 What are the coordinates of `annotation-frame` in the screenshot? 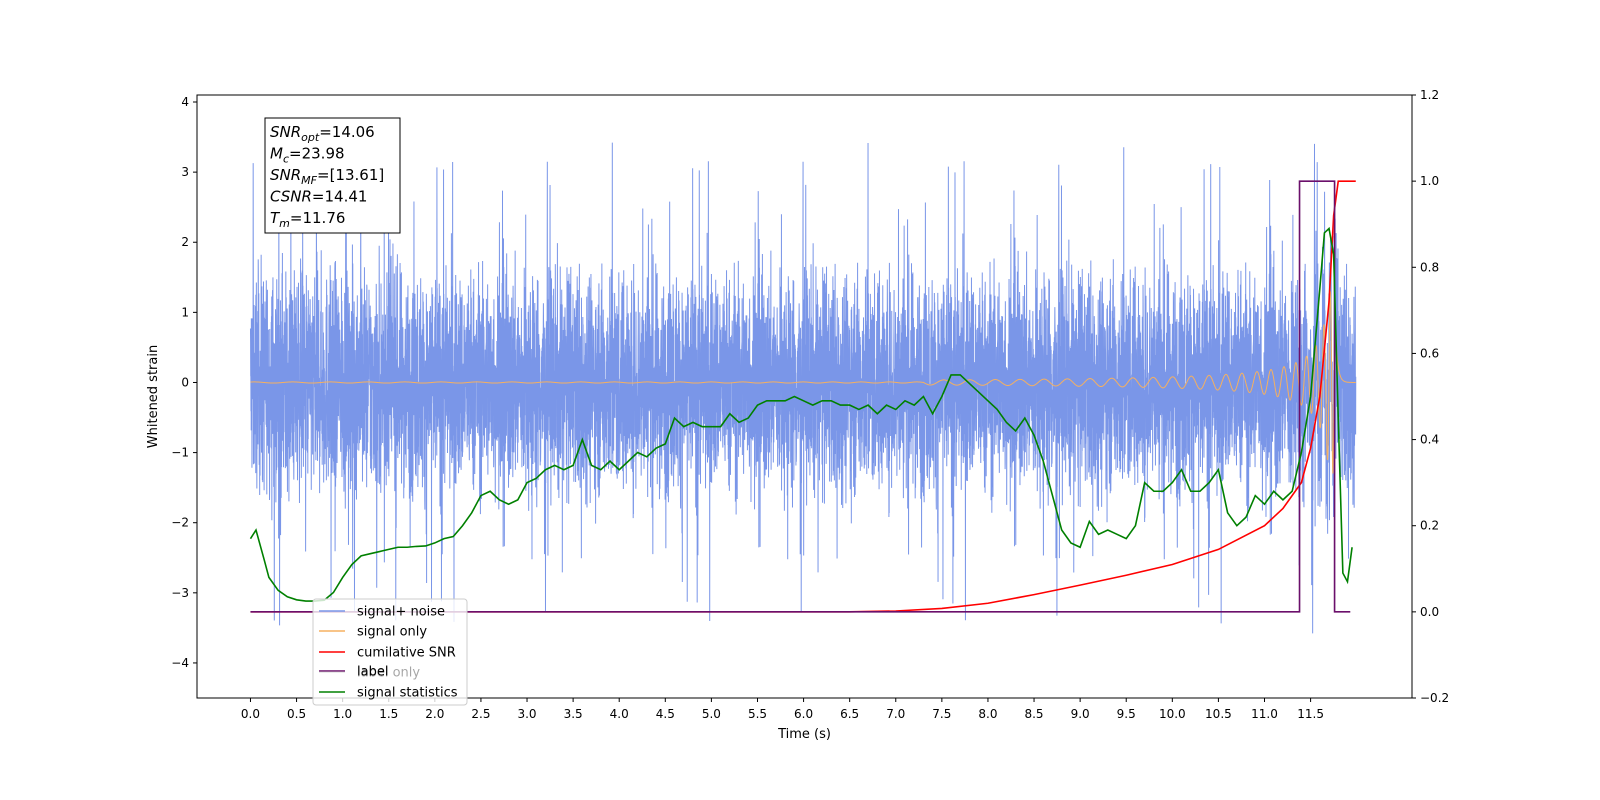 It's located at (332, 175).